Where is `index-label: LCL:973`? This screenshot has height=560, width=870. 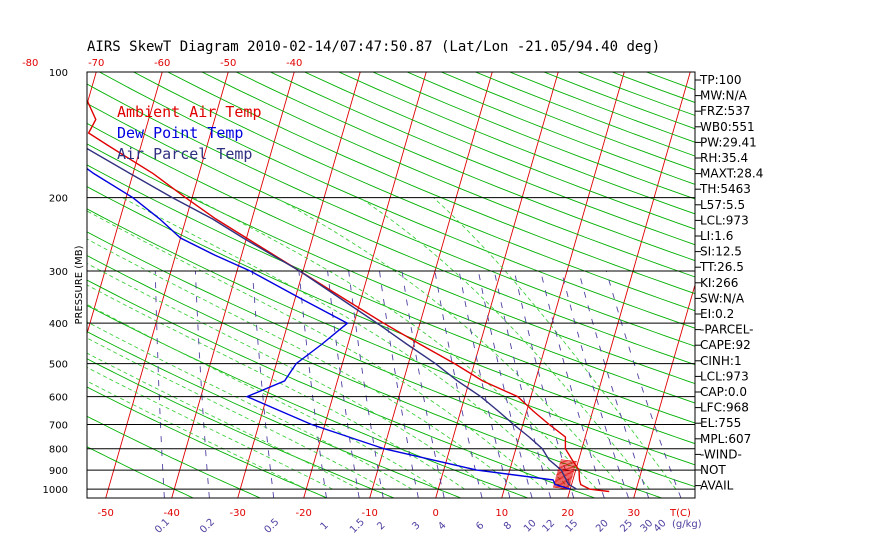 index-label: LCL:973 is located at coordinates (724, 220).